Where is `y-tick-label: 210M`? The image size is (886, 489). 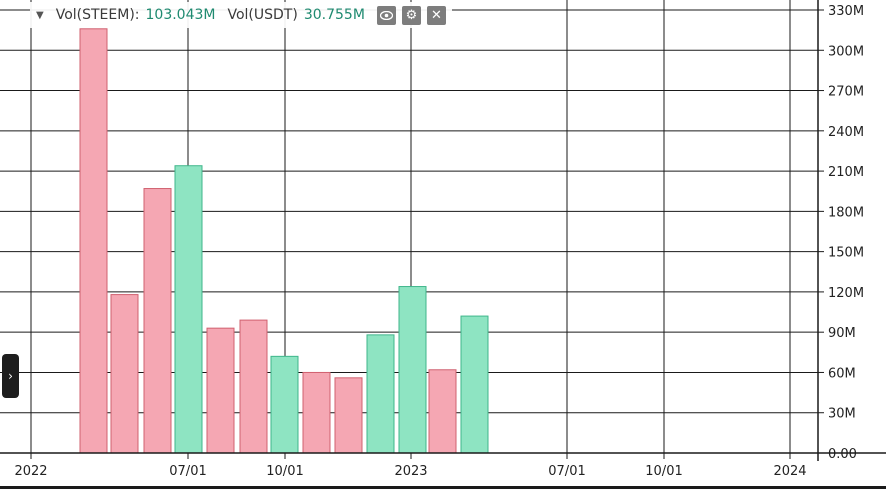
y-tick-label: 210M is located at coordinates (846, 172).